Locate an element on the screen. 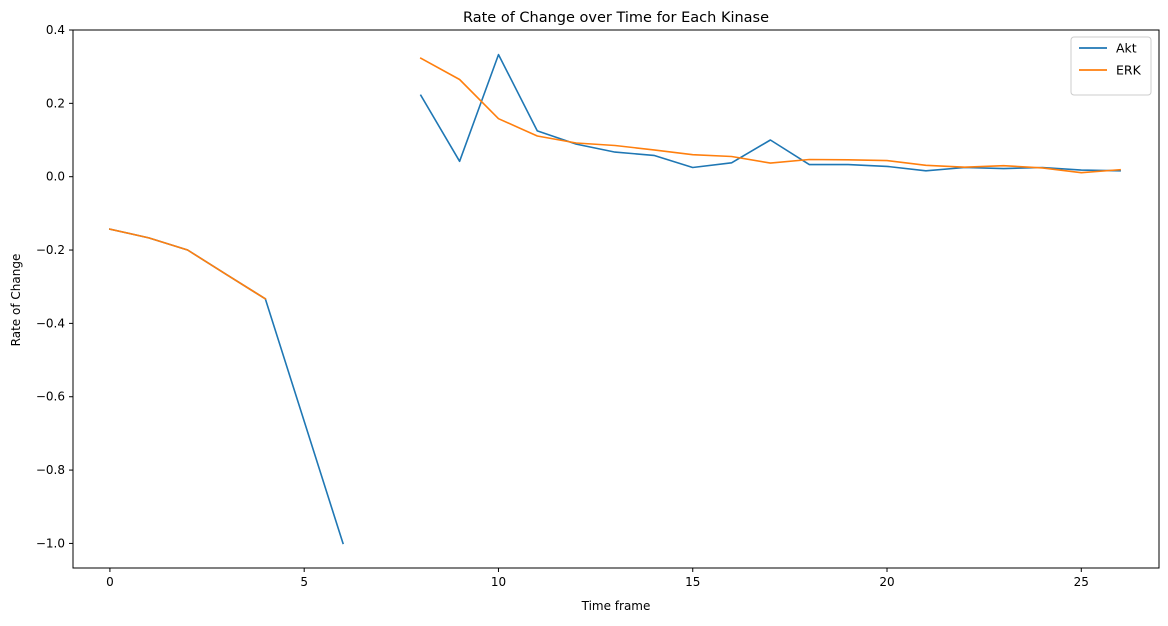 The height and width of the screenshot is (626, 1168). legend-box is located at coordinates (1111, 66).